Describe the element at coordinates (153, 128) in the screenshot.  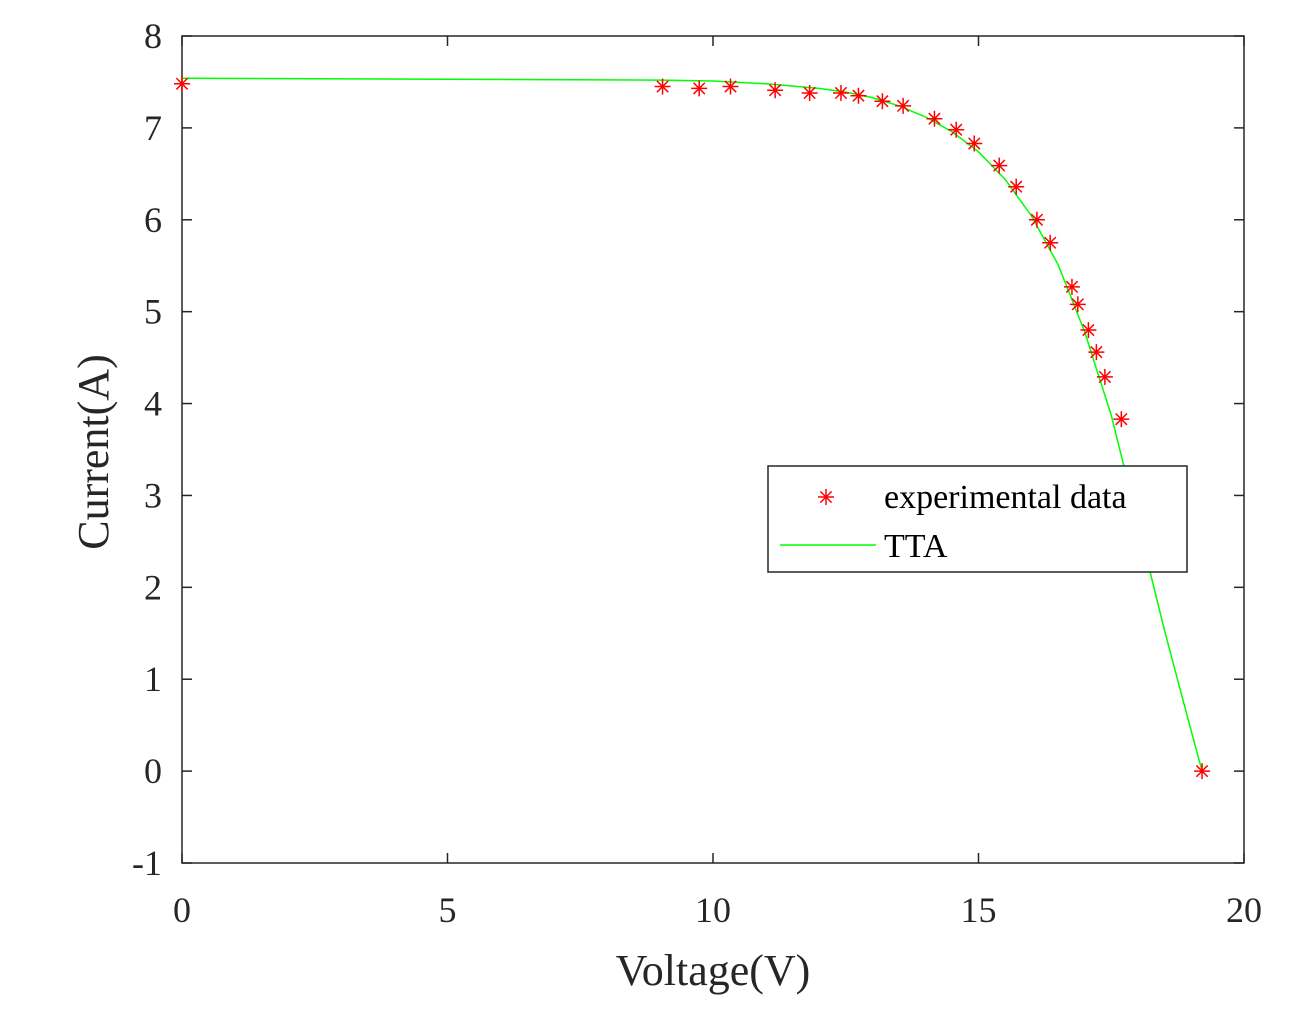
I see `y-tick-label: 7` at that location.